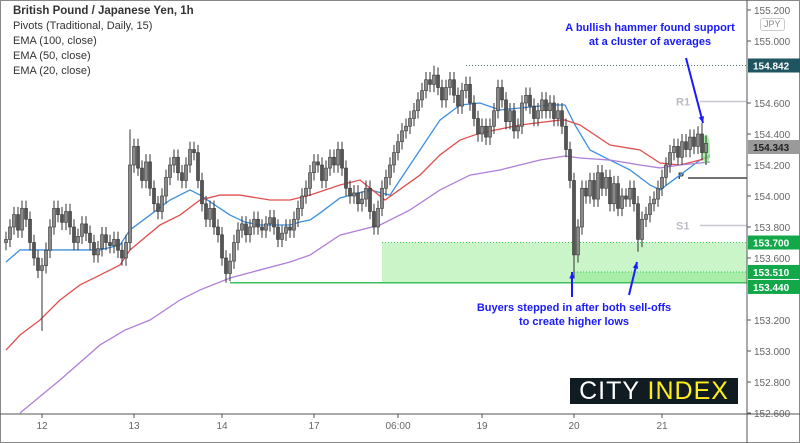  Describe the element at coordinates (772, 42) in the screenshot. I see `y-tick-label: 155.000` at that location.